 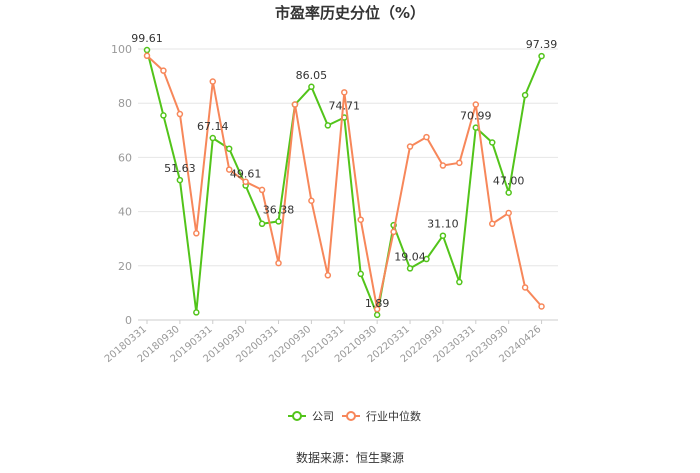 I want to click on chart-title: 市盈率历史分位（%）, so click(x=350, y=13).